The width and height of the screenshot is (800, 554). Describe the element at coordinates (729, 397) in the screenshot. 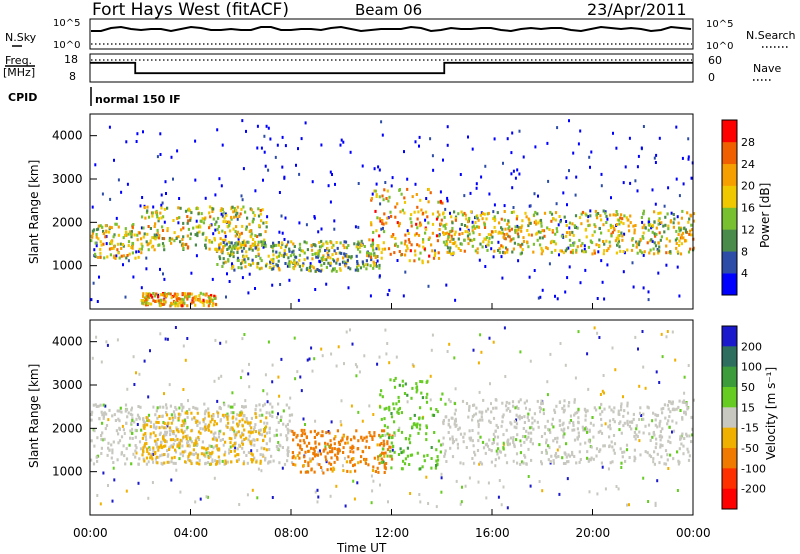

I see `velocity-colorbar-swatch` at that location.